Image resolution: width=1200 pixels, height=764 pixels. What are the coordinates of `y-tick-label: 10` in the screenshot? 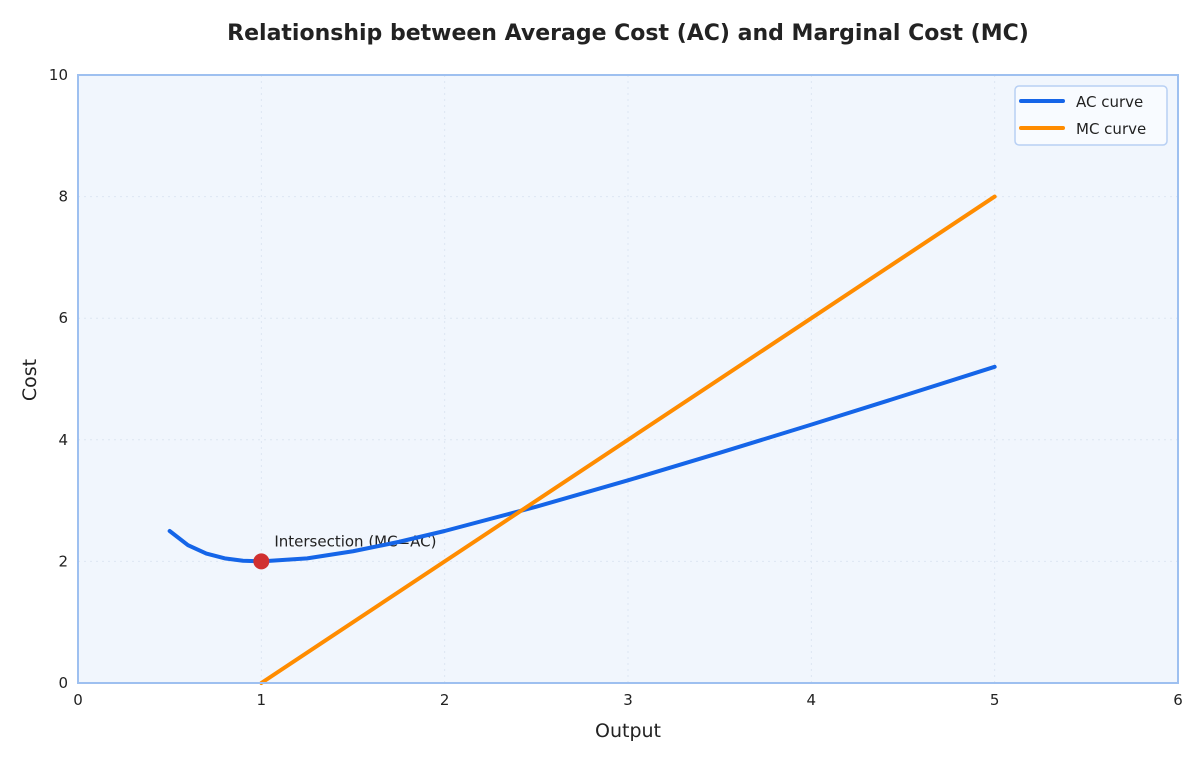 It's located at (58, 75).